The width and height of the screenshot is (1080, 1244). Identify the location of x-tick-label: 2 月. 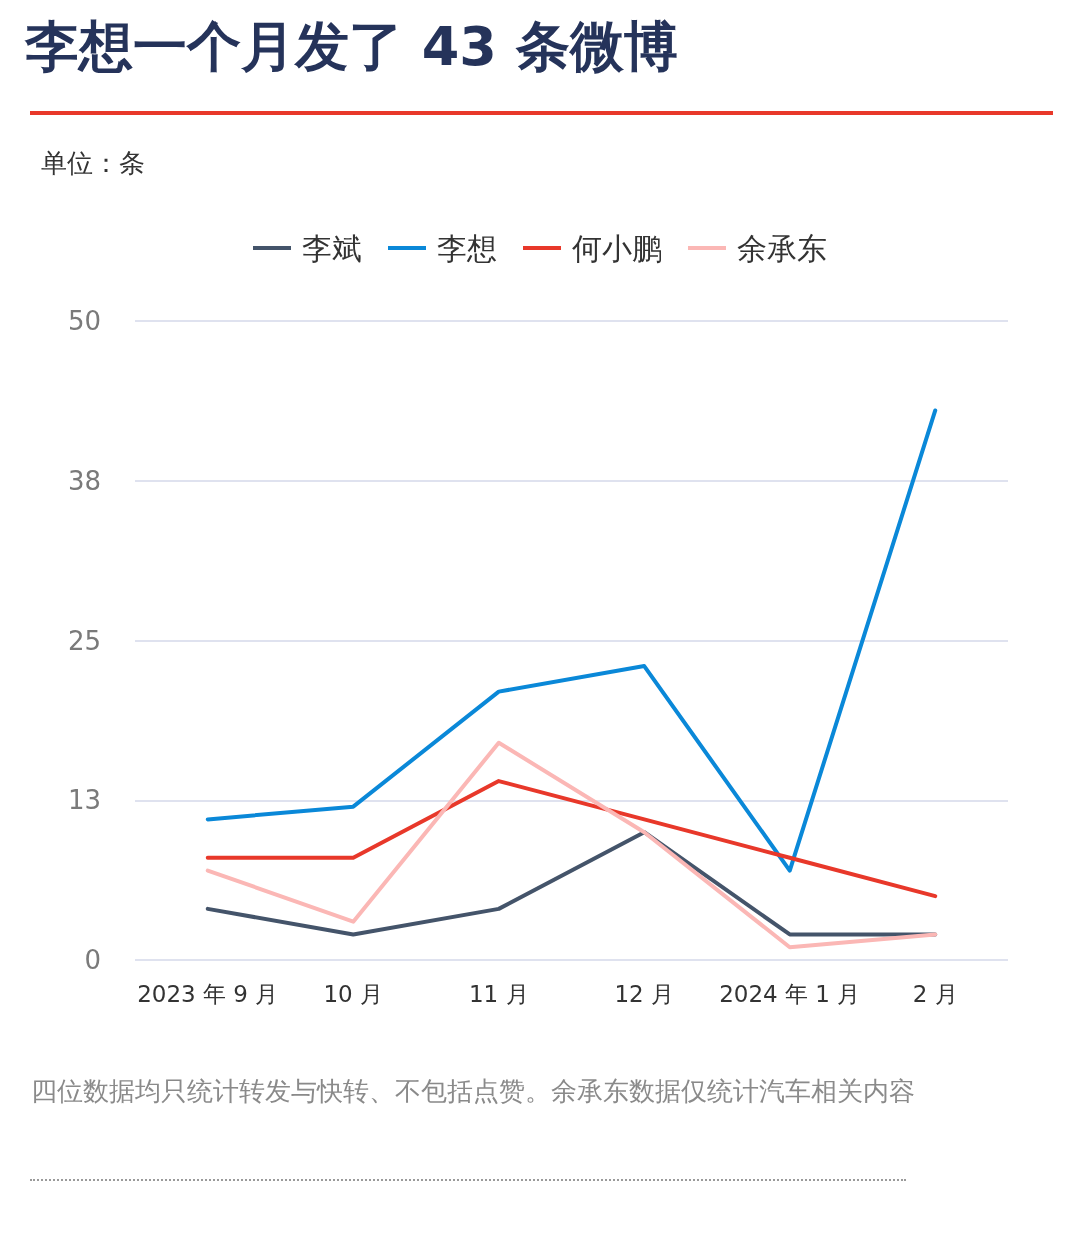
(935, 993).